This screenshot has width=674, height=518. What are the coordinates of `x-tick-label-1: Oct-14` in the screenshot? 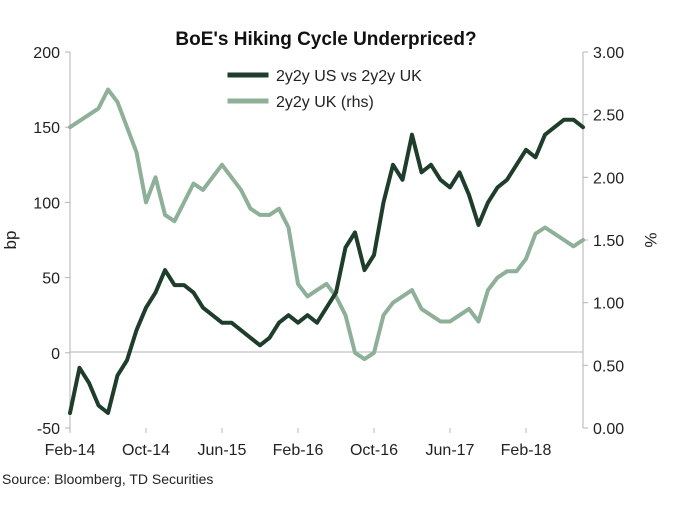 It's located at (146, 450).